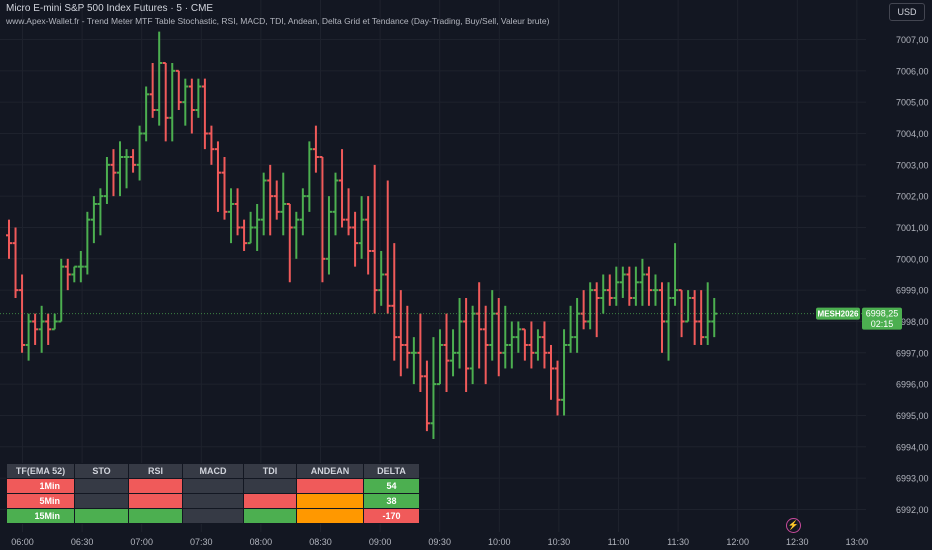  I want to click on row-1min-macd-cell, so click(213, 486).